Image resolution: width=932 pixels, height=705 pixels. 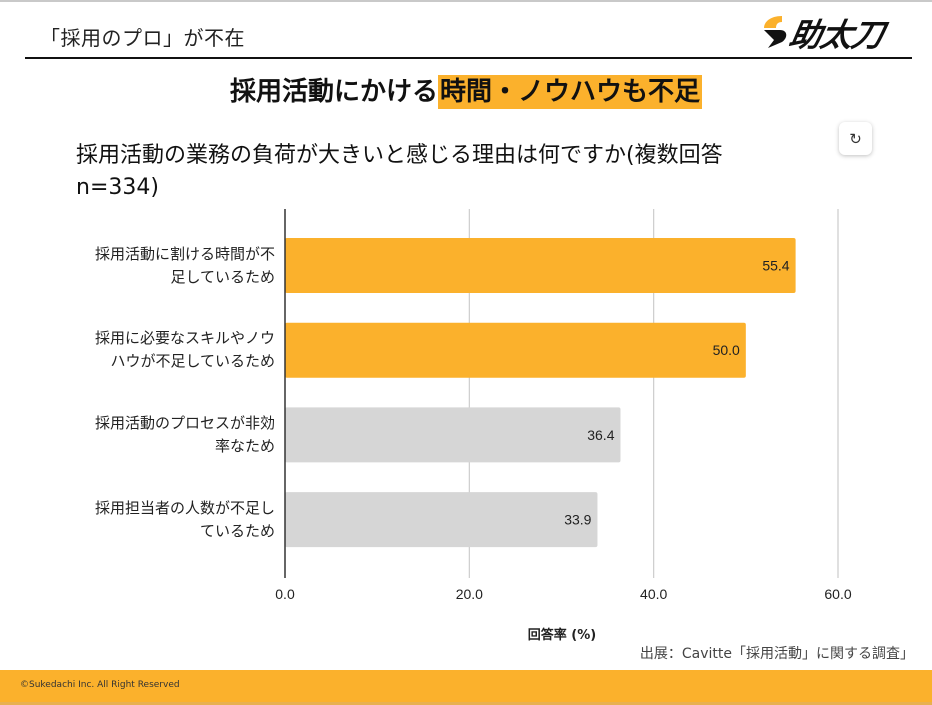 I want to click on headline: 採用活動にかける時間・ノウハウも不足, so click(x=466, y=90).